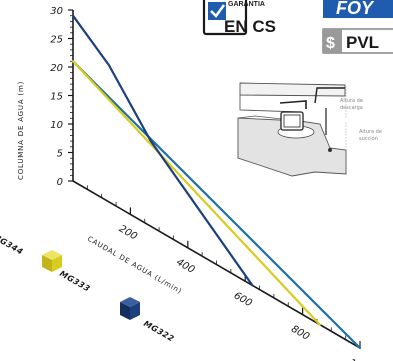  I want to click on x-tick-label: 1000, so click(361, 359).